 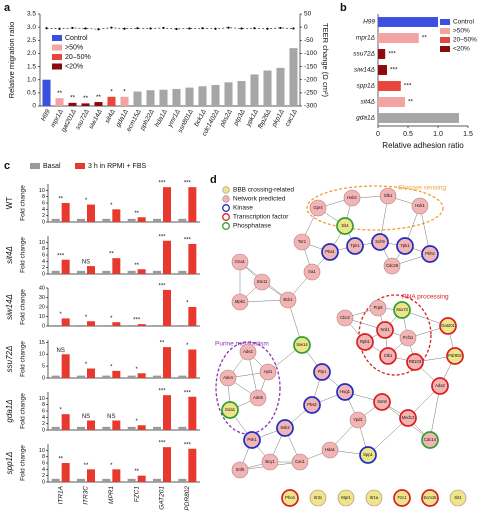 I want to click on node-label: Ypd1, so click(x=358, y=419).